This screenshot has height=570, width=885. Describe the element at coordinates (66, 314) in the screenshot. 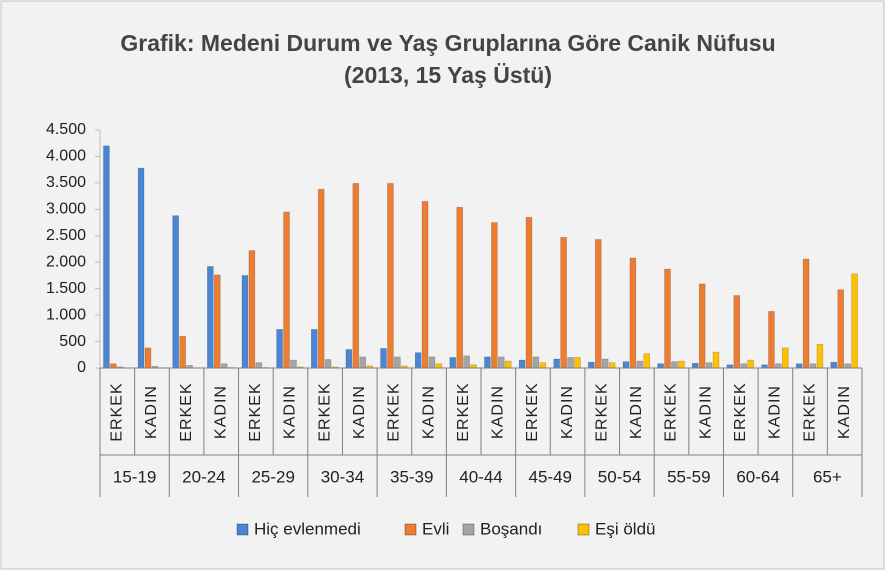

I see `y-tick-label: 1.000` at that location.